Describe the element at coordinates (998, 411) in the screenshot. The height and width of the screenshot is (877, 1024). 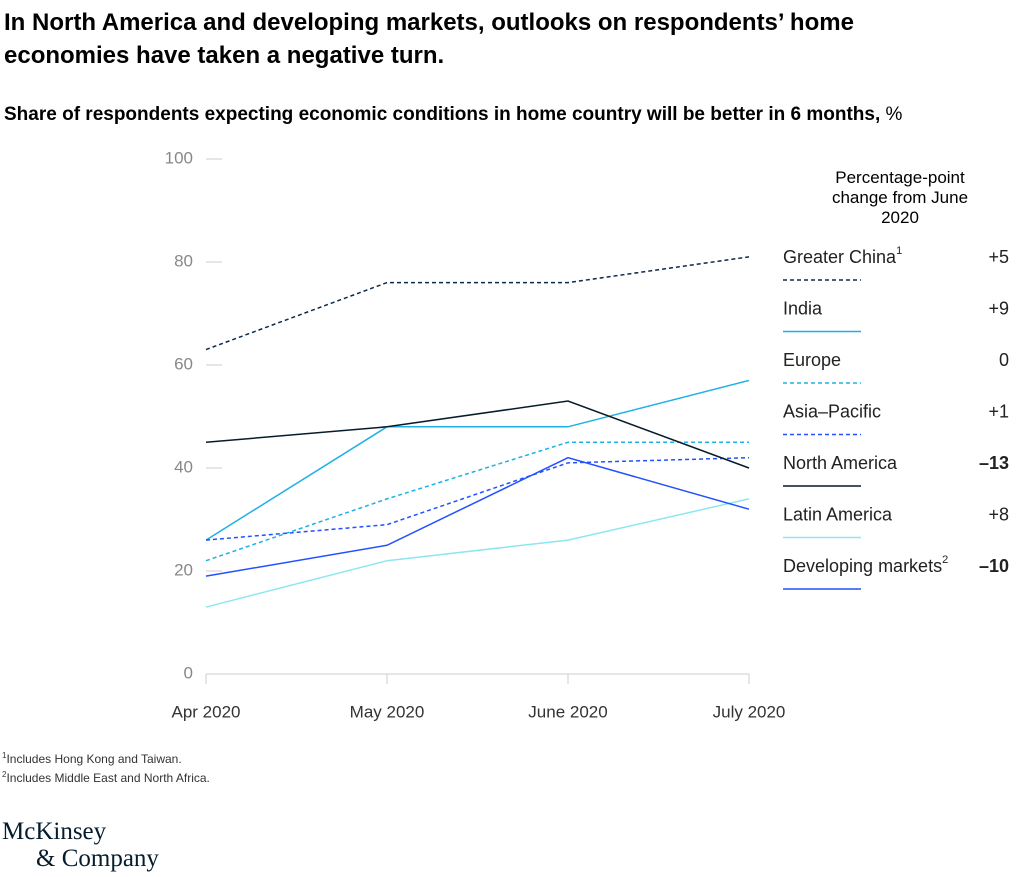
I see `legend-change: +1` at that location.